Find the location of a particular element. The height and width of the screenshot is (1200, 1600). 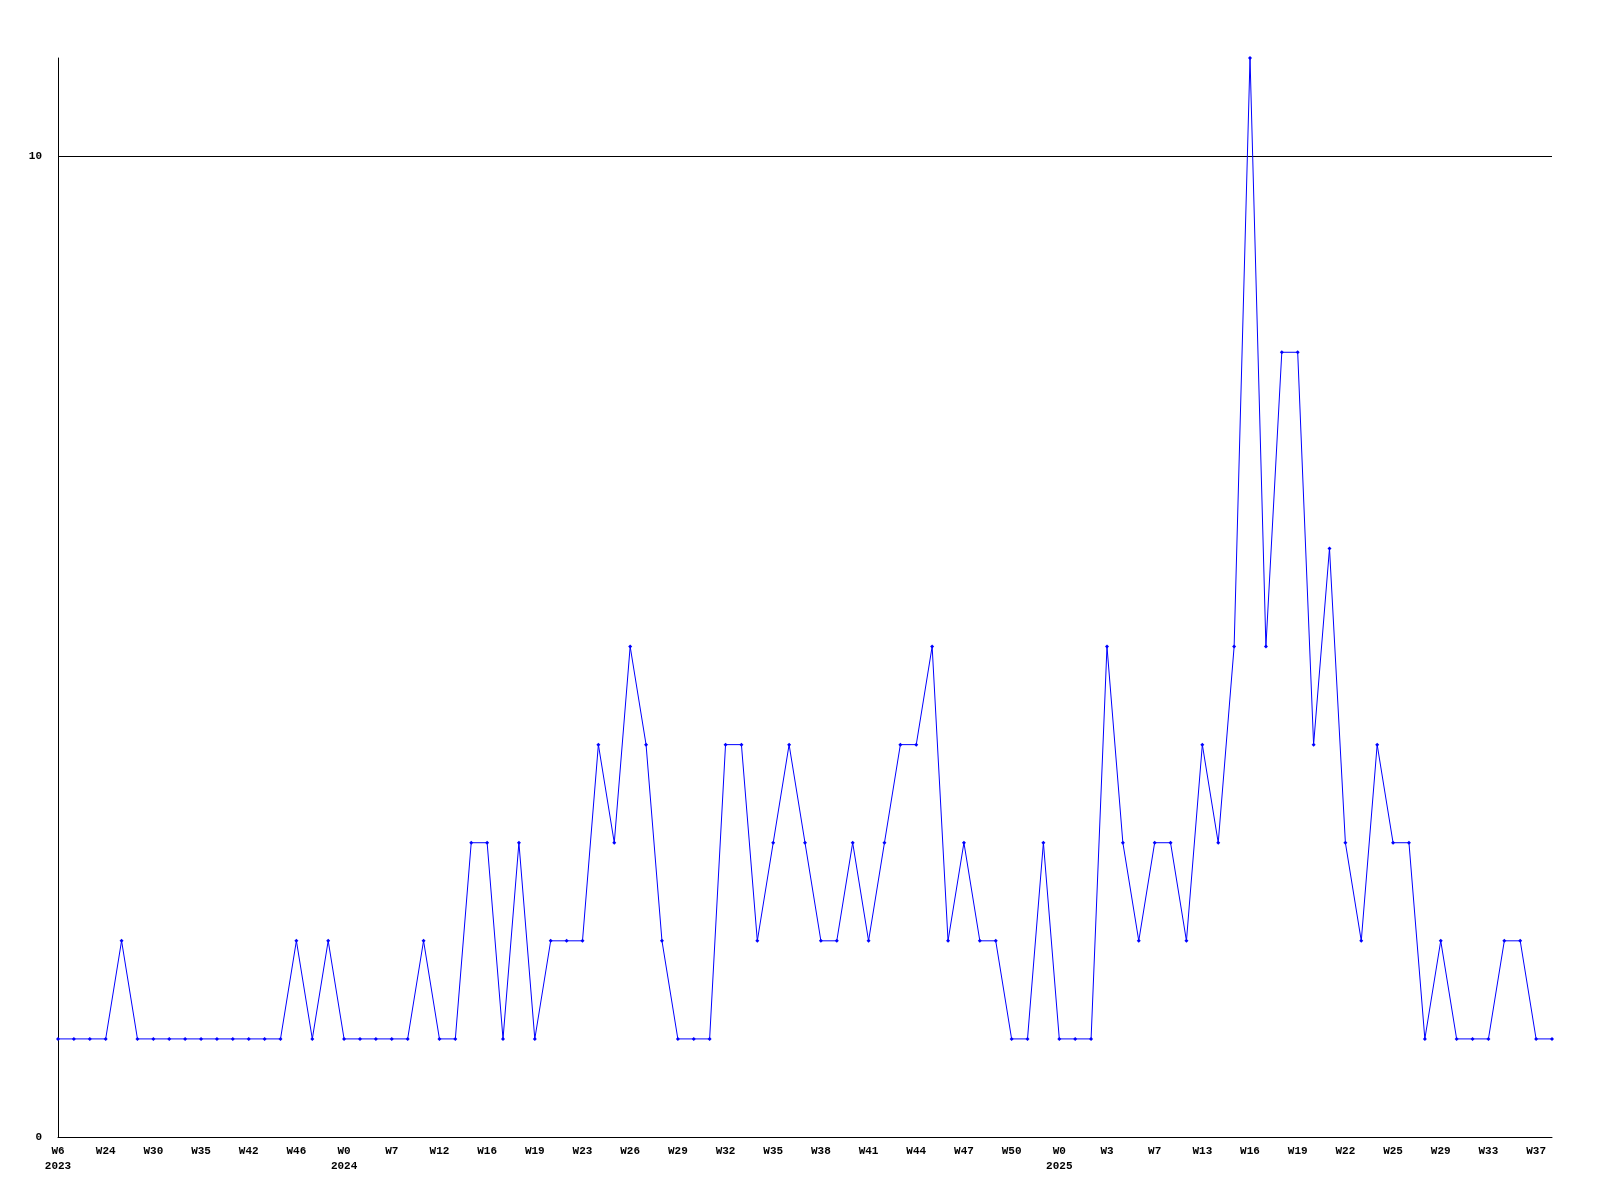

x-tick-label: W38 is located at coordinates (821, 1150).